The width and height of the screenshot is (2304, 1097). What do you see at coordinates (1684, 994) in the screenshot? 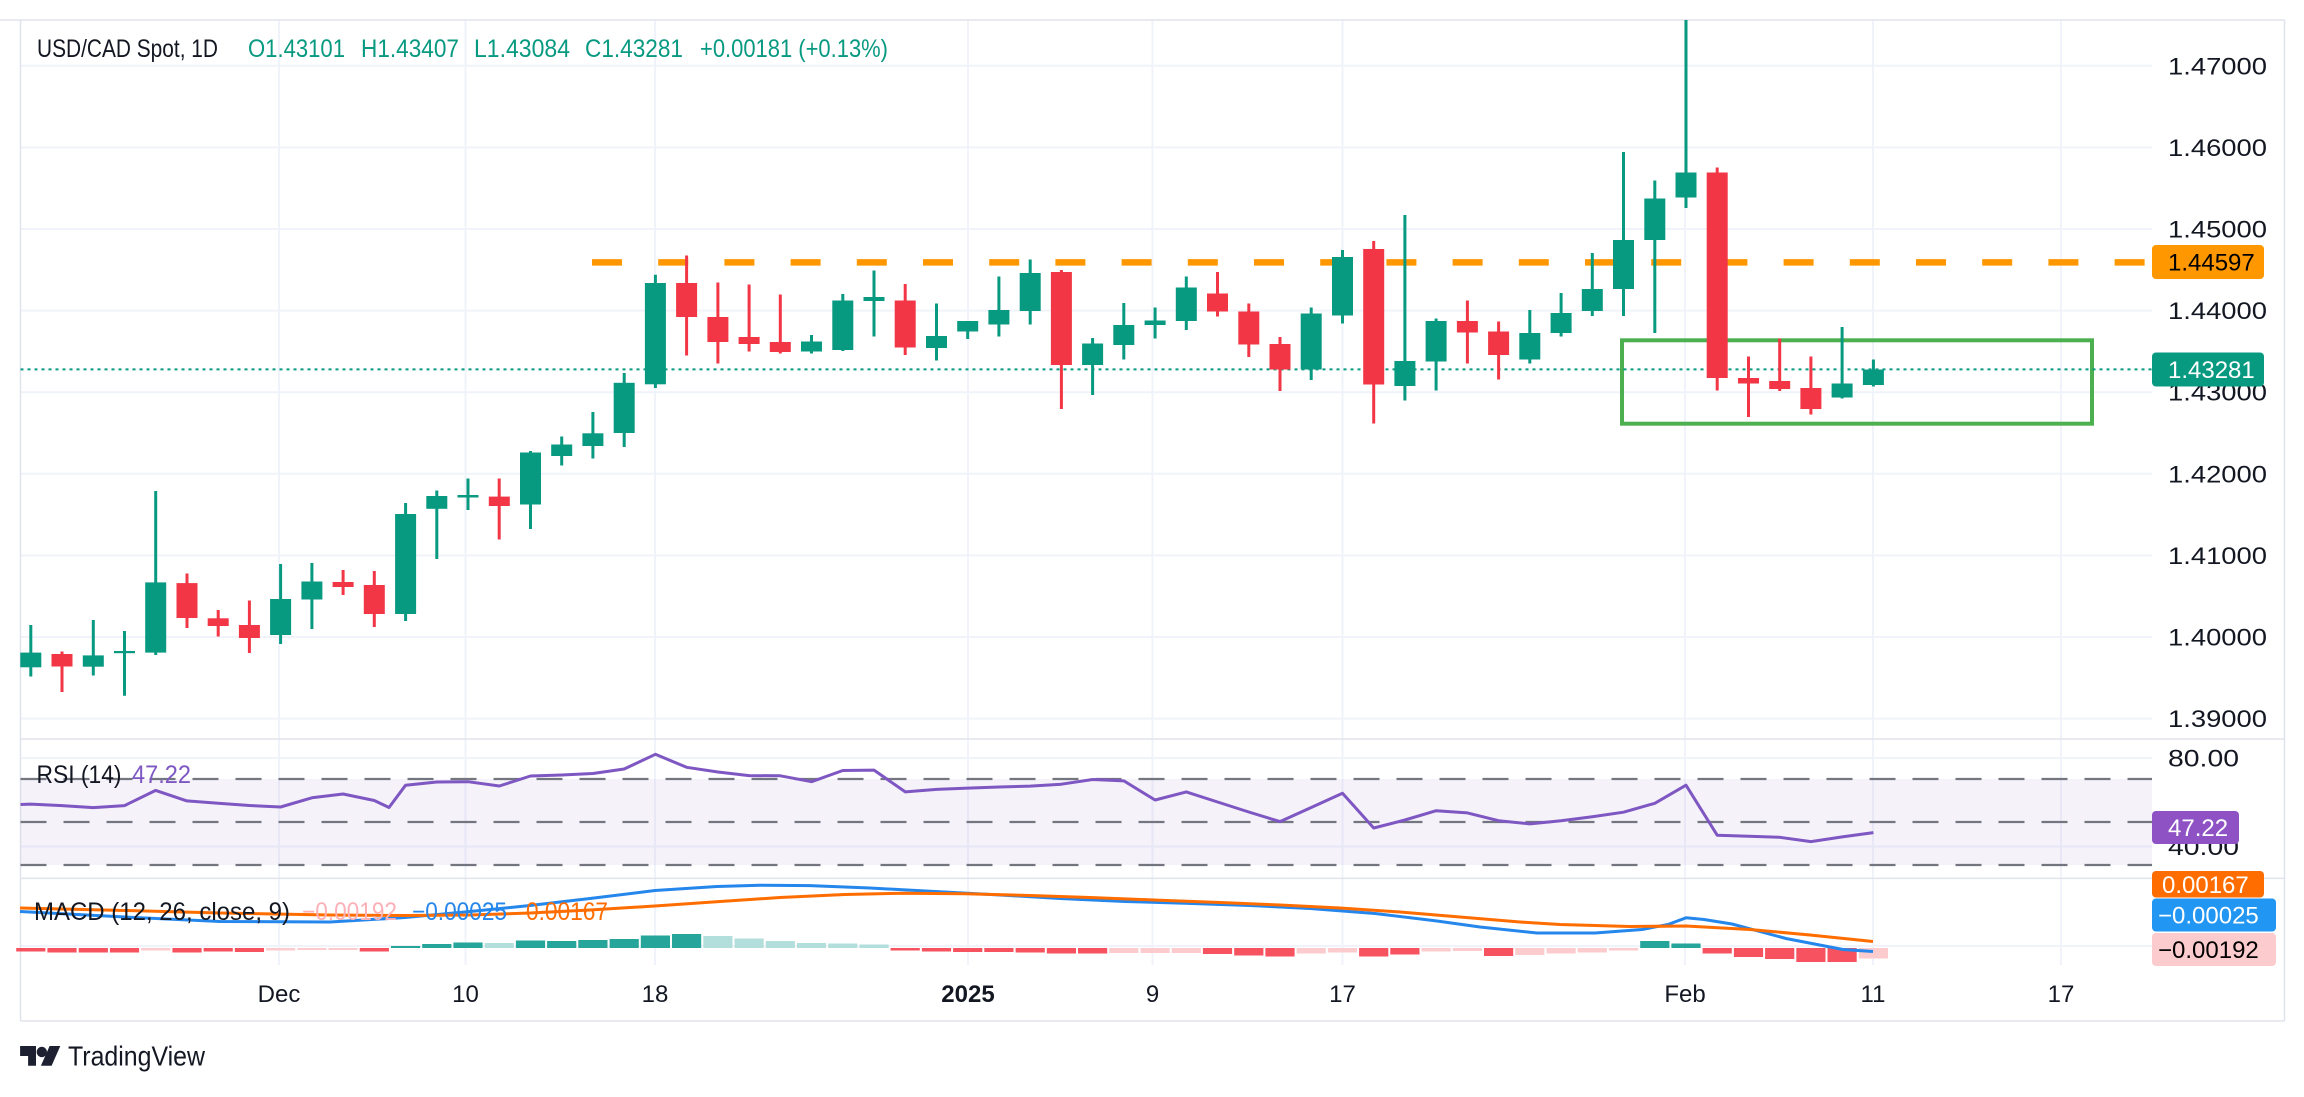
I see `svg-text: Feb` at bounding box center [1684, 994].